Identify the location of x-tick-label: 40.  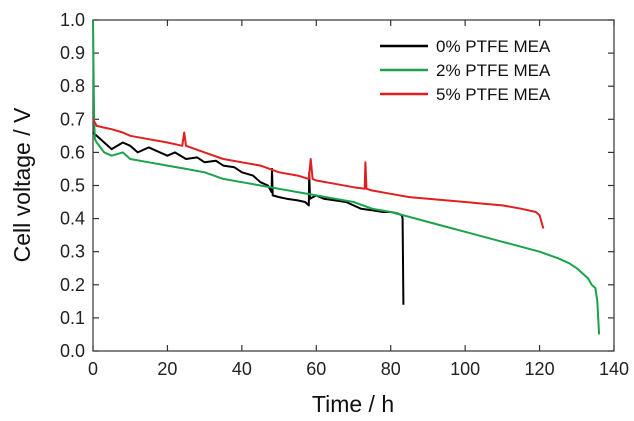
(242, 369).